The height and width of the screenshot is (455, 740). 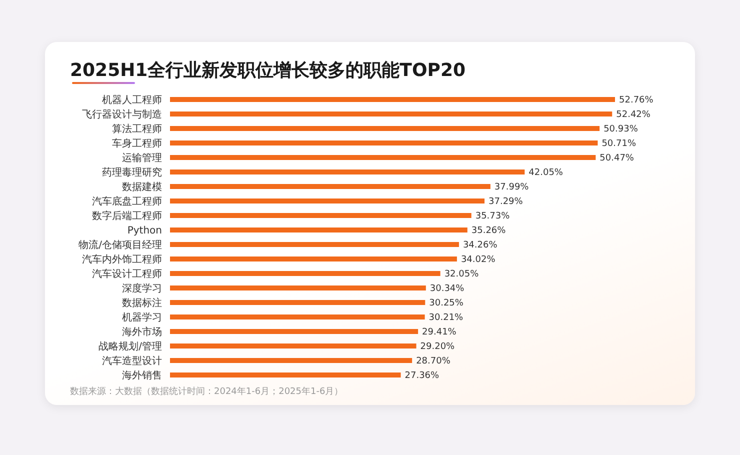 I want to click on y-tick-label: 汽车内外饰工程师, so click(x=122, y=259).